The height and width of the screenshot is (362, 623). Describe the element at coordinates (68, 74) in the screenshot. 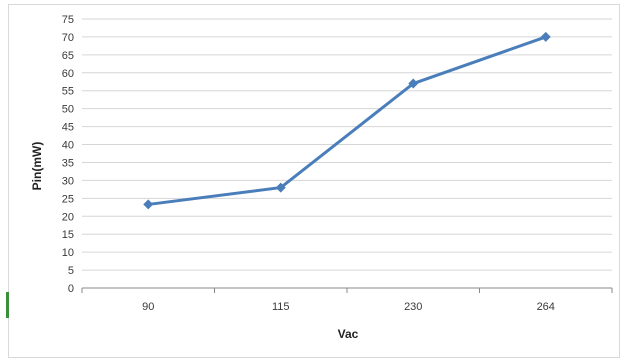

I see `y-tick-label: 60` at that location.